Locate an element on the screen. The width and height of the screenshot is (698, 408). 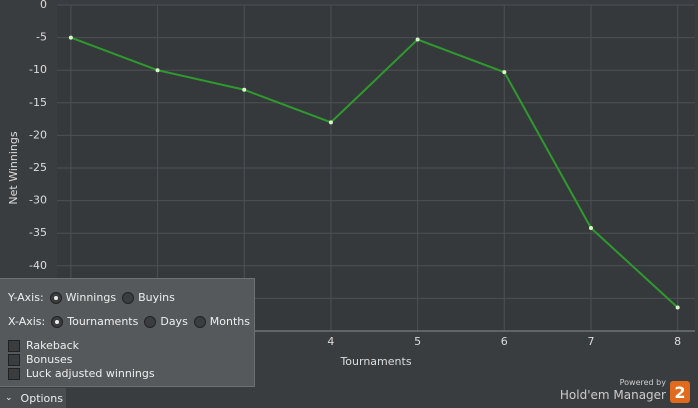
options-tab: ⌄ Options is located at coordinates (33, 398).